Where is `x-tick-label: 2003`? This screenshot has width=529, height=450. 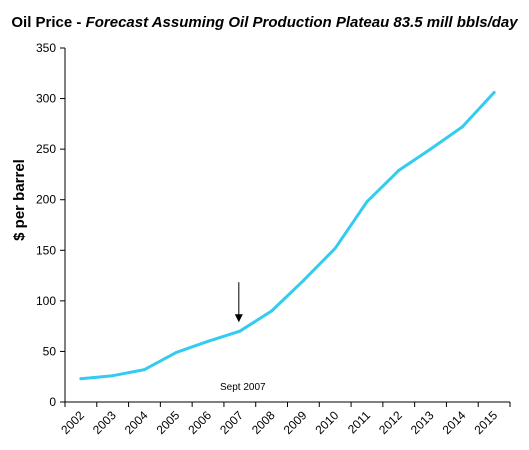
x-tick-label: 2003 is located at coordinates (104, 422).